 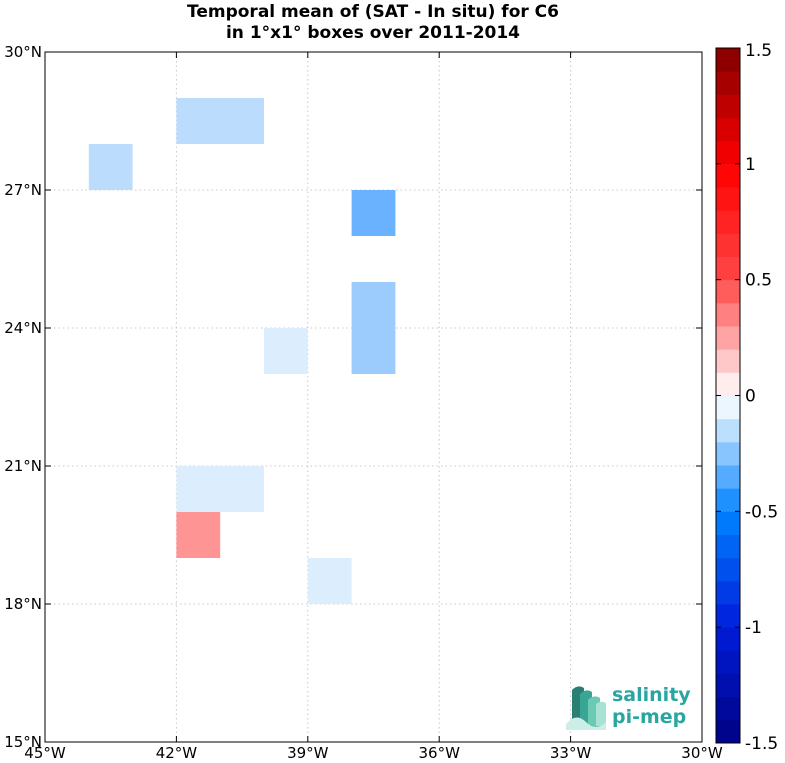 I want to click on colorbar-tick-label: -1.5, so click(x=761, y=744).